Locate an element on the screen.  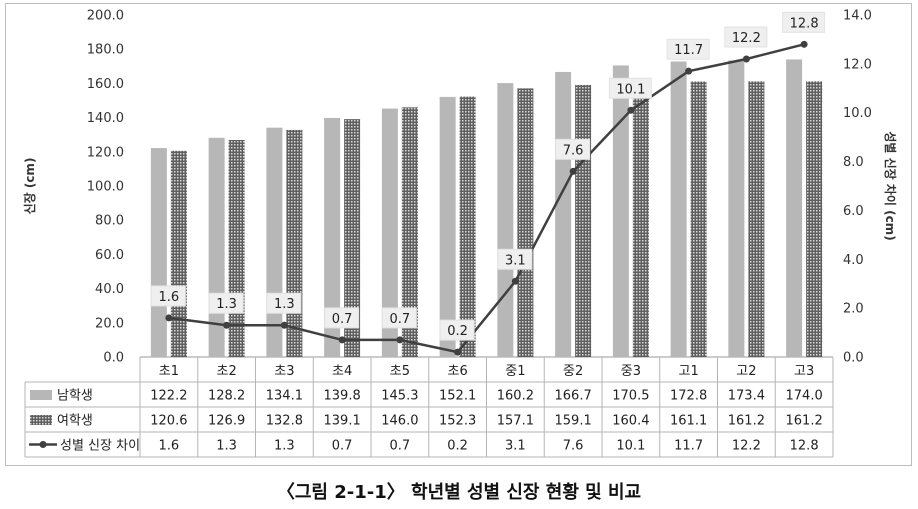
table-cell: 0.2 is located at coordinates (457, 446).